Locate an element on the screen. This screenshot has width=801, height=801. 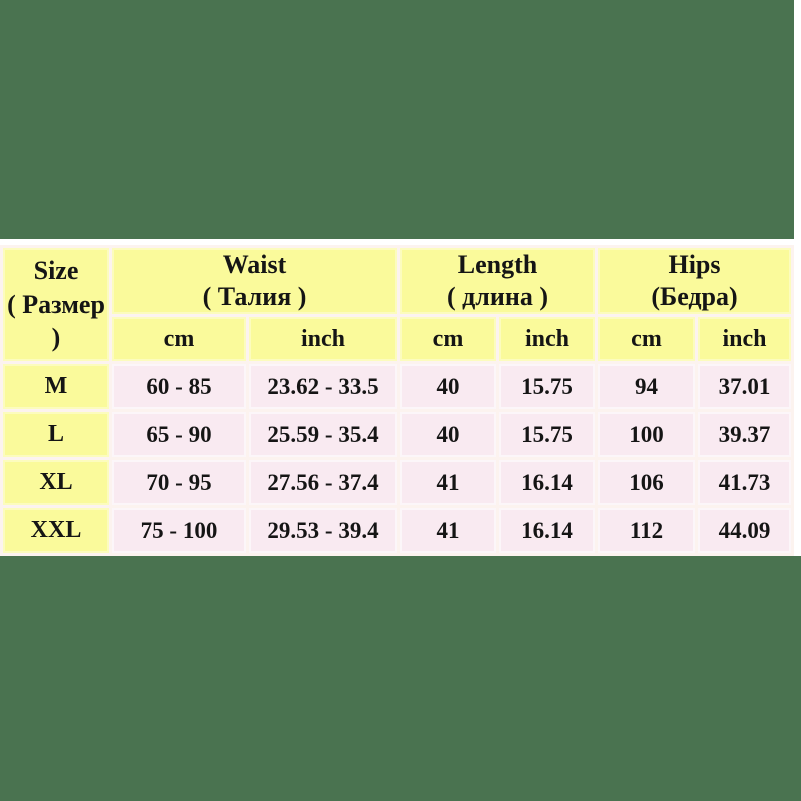
hips-cm-value: 106 is located at coordinates (646, 482).